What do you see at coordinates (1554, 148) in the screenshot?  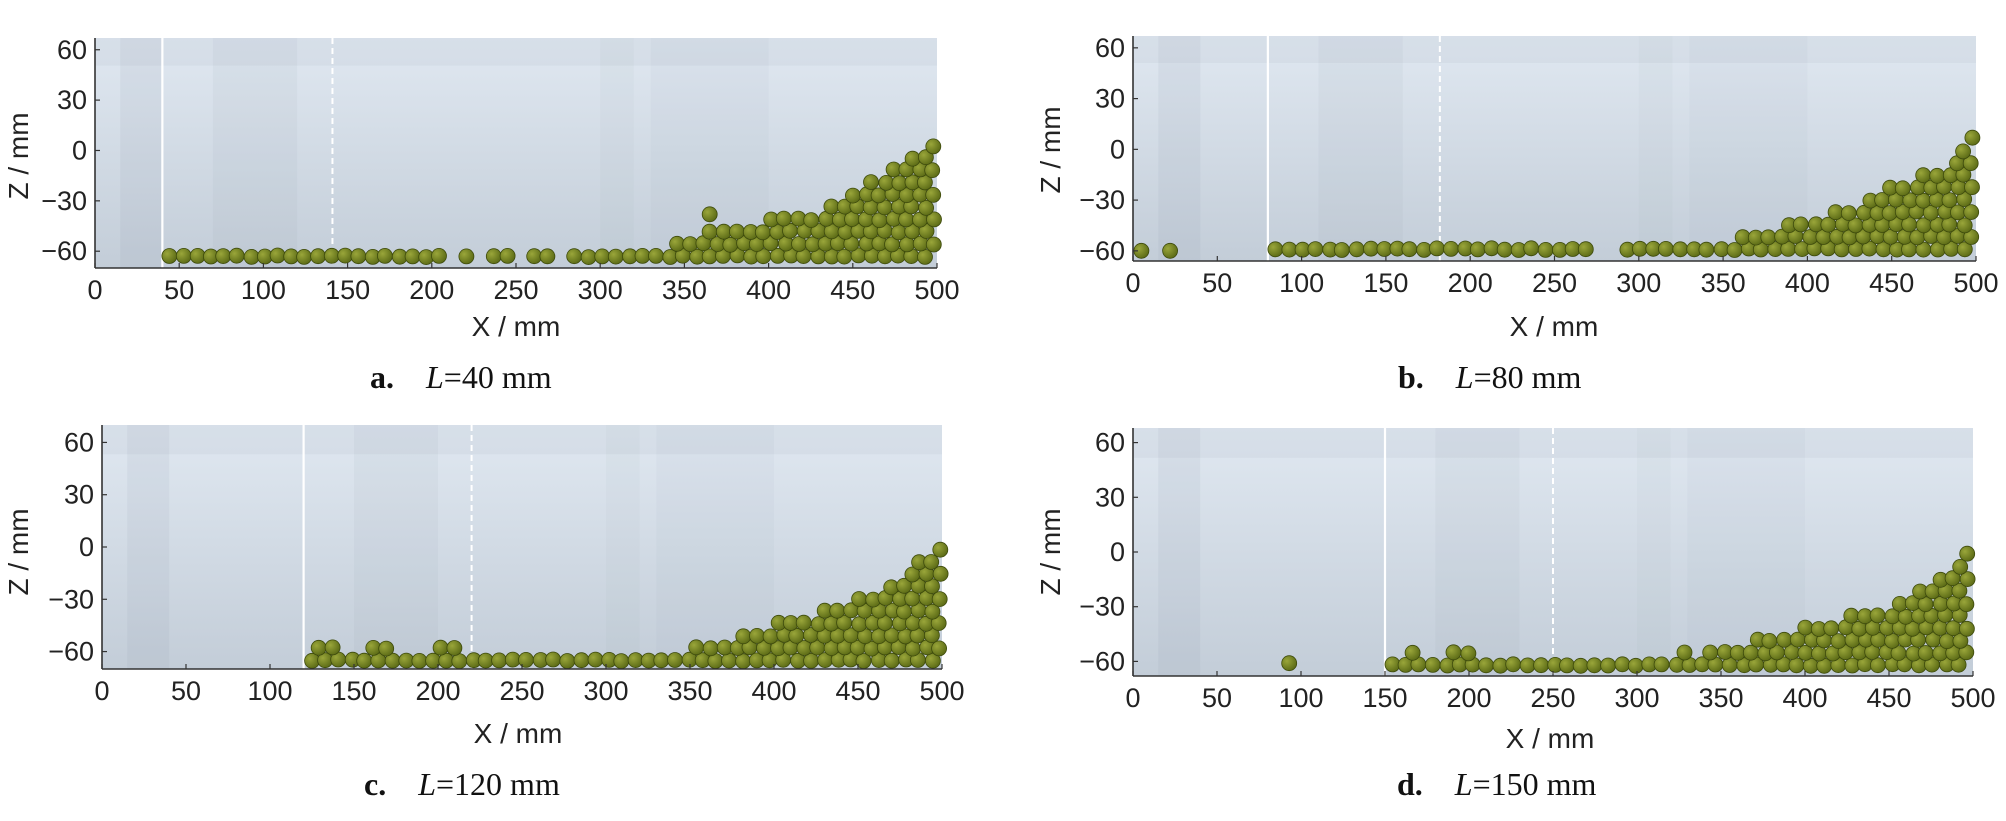 I see `background-shading` at bounding box center [1554, 148].